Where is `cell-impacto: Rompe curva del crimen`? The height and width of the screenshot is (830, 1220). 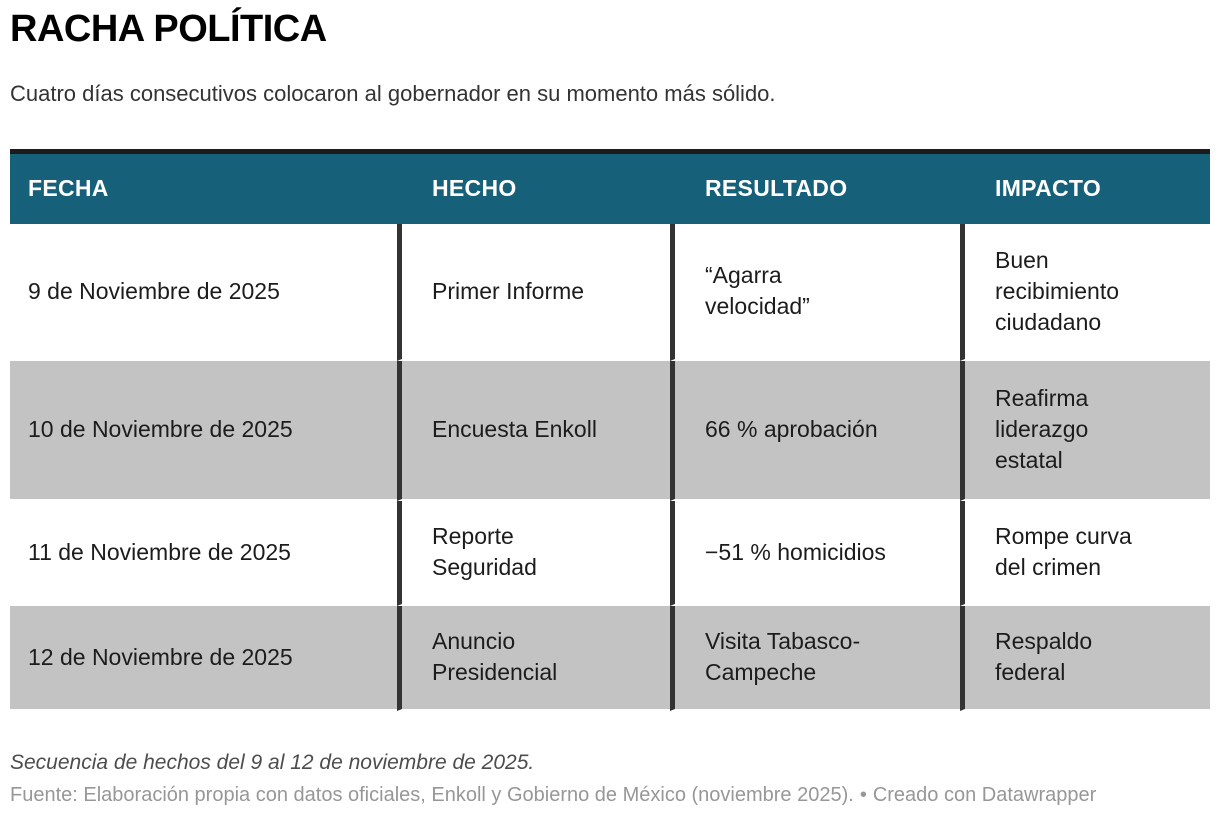 cell-impacto: Rompe curva del crimen is located at coordinates (1085, 553).